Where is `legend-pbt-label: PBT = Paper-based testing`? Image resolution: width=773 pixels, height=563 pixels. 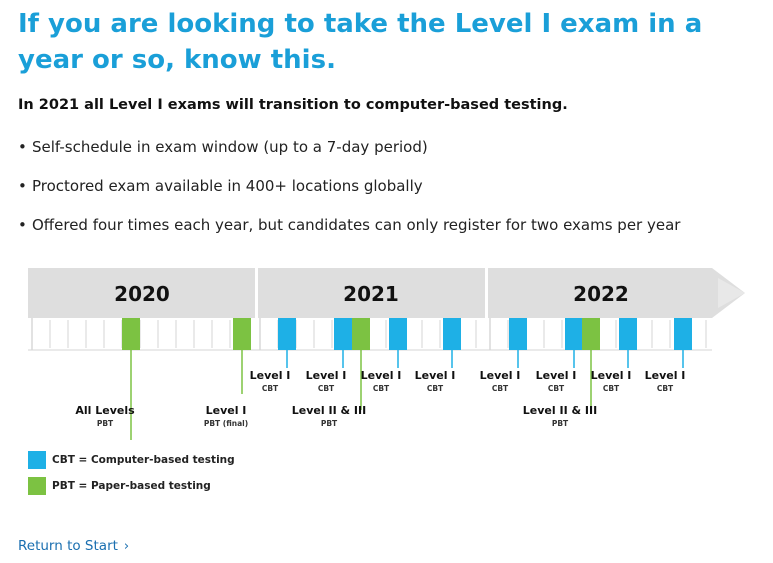 legend-pbt-label: PBT = Paper-based testing is located at coordinates (131, 486).